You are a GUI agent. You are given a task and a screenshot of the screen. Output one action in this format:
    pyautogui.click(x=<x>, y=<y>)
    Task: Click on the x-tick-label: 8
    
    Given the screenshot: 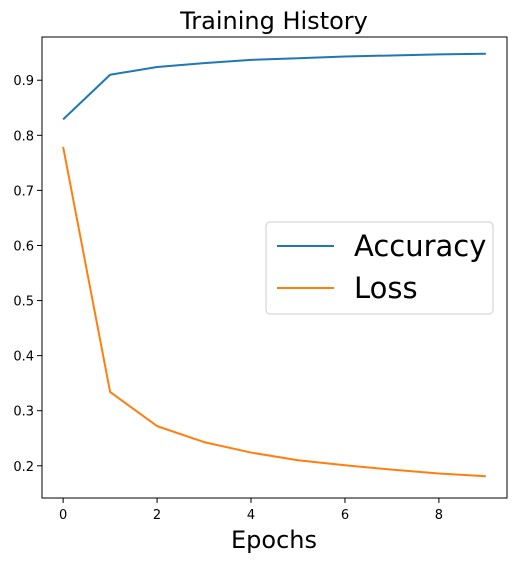 What is the action you would take?
    pyautogui.click(x=439, y=515)
    